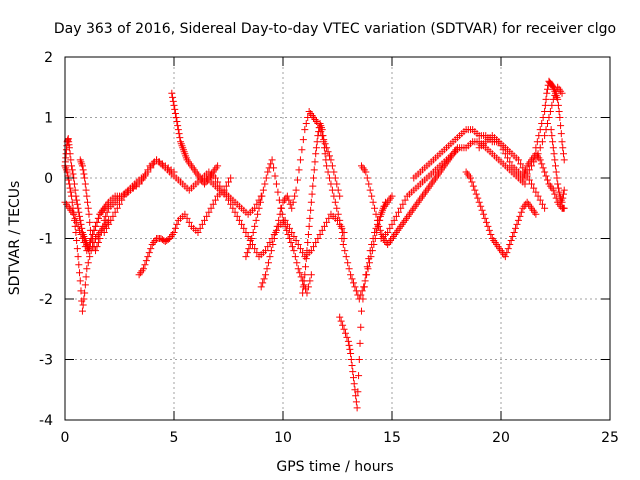  I want to click on y-tick-label: 2, so click(48, 58).